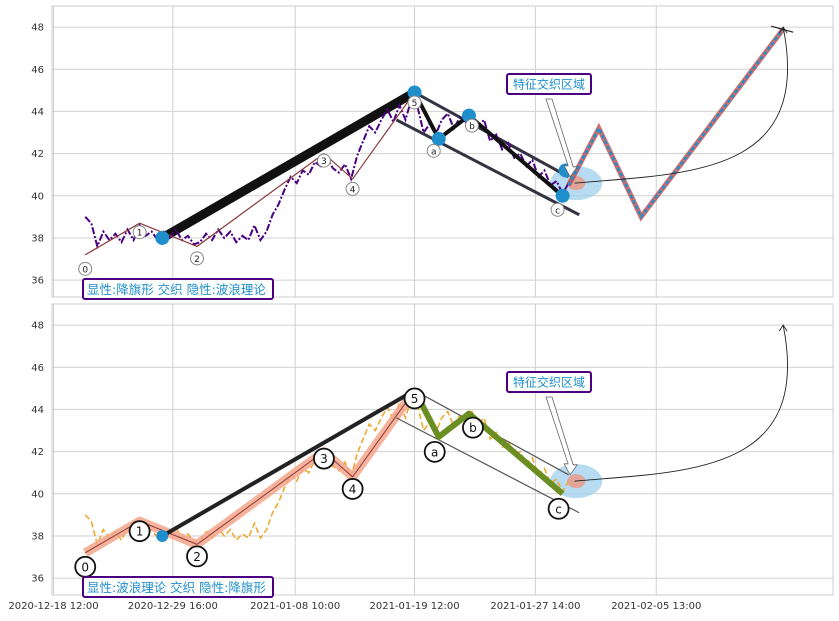 The height and width of the screenshot is (621, 839). Describe the element at coordinates (53, 606) in the screenshot. I see `x-tick-label: 2020-12-18 12:00` at that location.